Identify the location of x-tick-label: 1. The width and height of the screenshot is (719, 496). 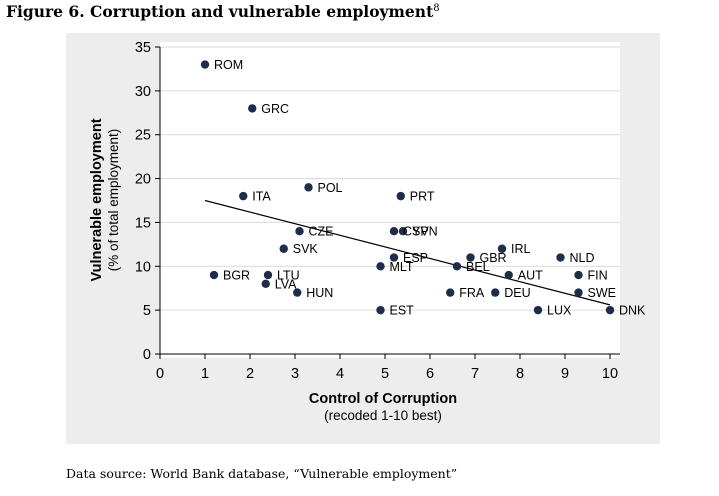
(205, 374).